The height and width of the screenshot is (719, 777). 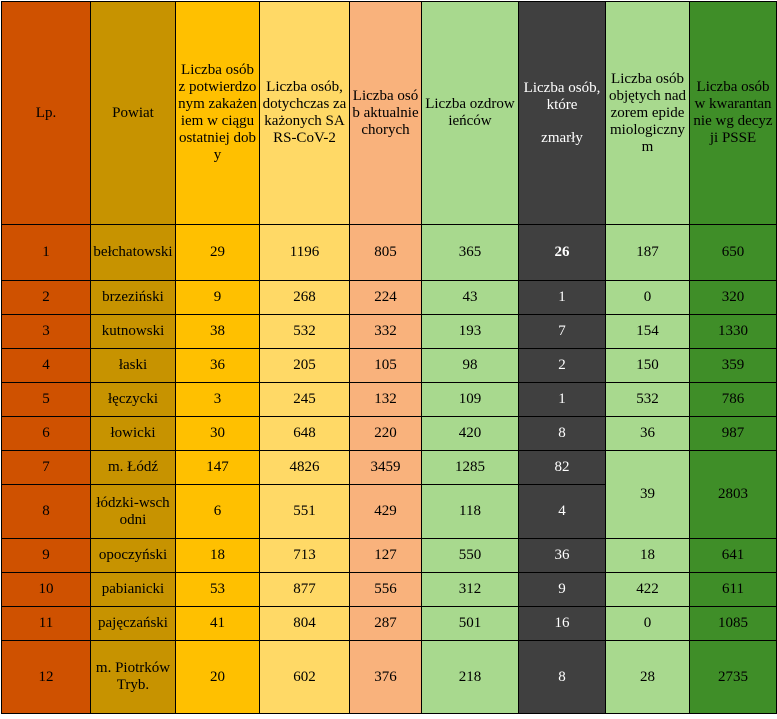 I want to click on table-row: 4 łaski 36 205 105 98 2 150 359, so click(x=389, y=365).